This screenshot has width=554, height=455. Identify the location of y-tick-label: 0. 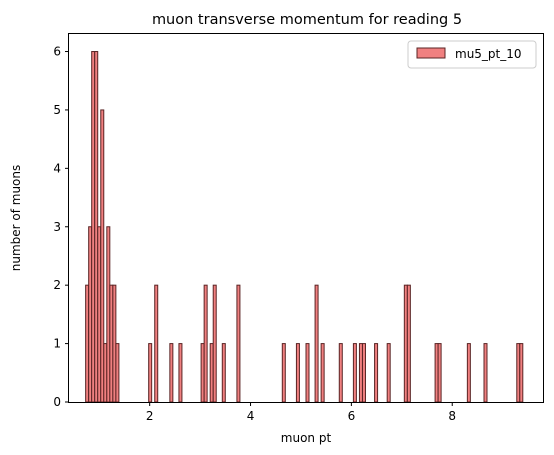
(57, 402).